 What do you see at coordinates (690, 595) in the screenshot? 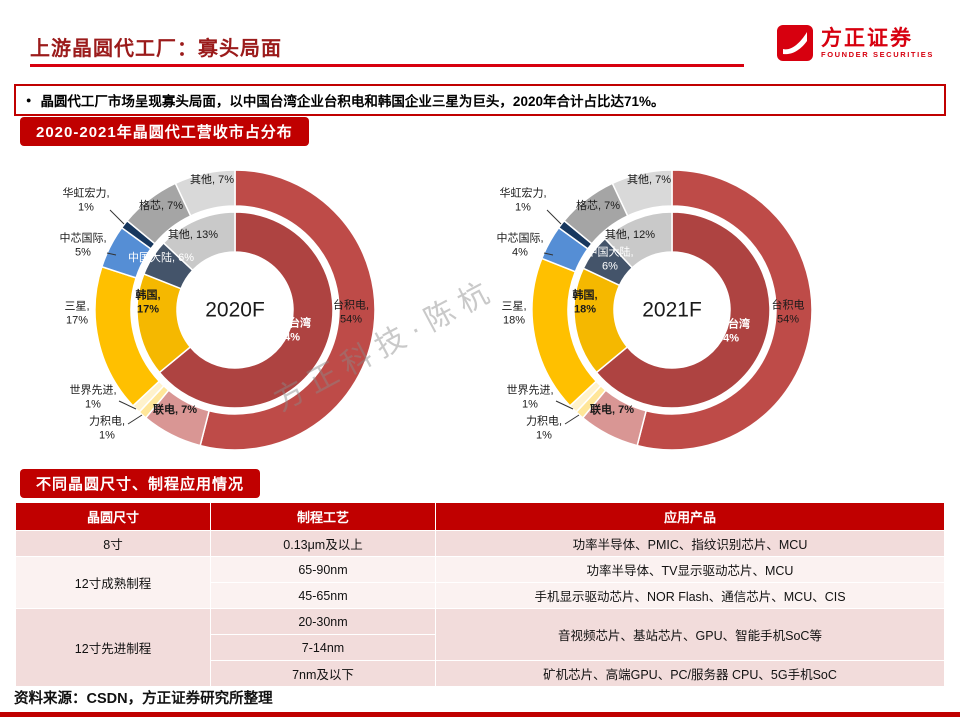
I see `products-cell: 手机显示驱动芯片、NOR Flash、通信芯片、MCU、CIS` at bounding box center [690, 595].